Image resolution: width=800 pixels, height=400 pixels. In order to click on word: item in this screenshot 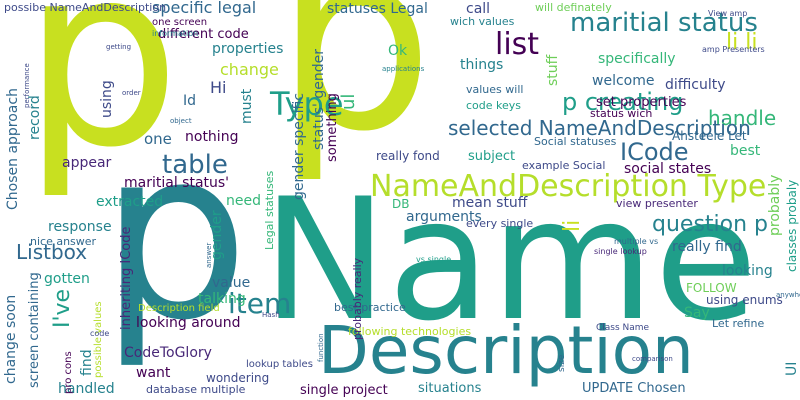, I will do `click(260, 303)`.